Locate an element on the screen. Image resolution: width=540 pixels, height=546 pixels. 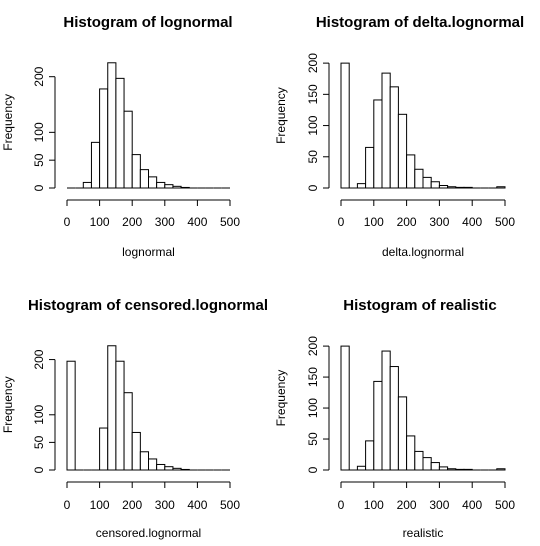
panel1-x-tick-label-300: 300 is located at coordinates (165, 222).